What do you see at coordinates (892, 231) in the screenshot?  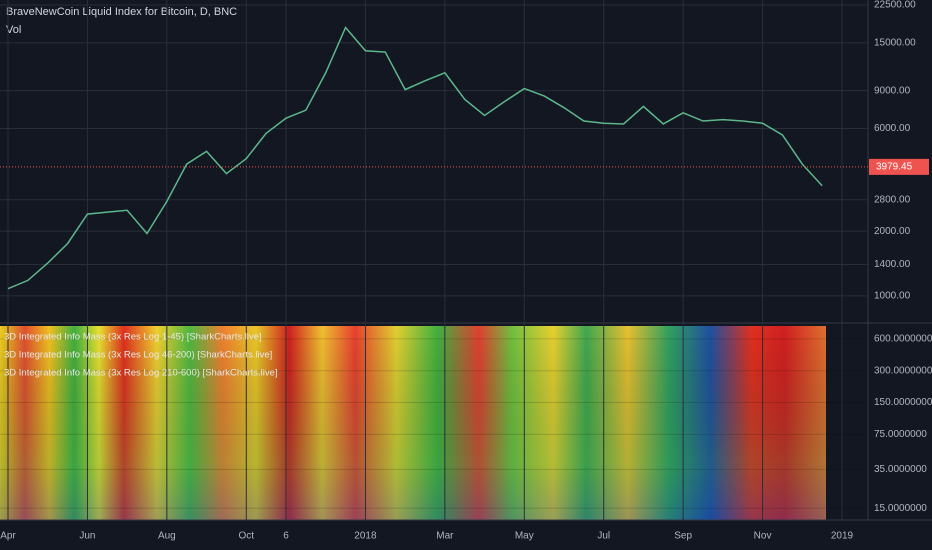 I see `y-tick-label: 2000.00` at bounding box center [892, 231].